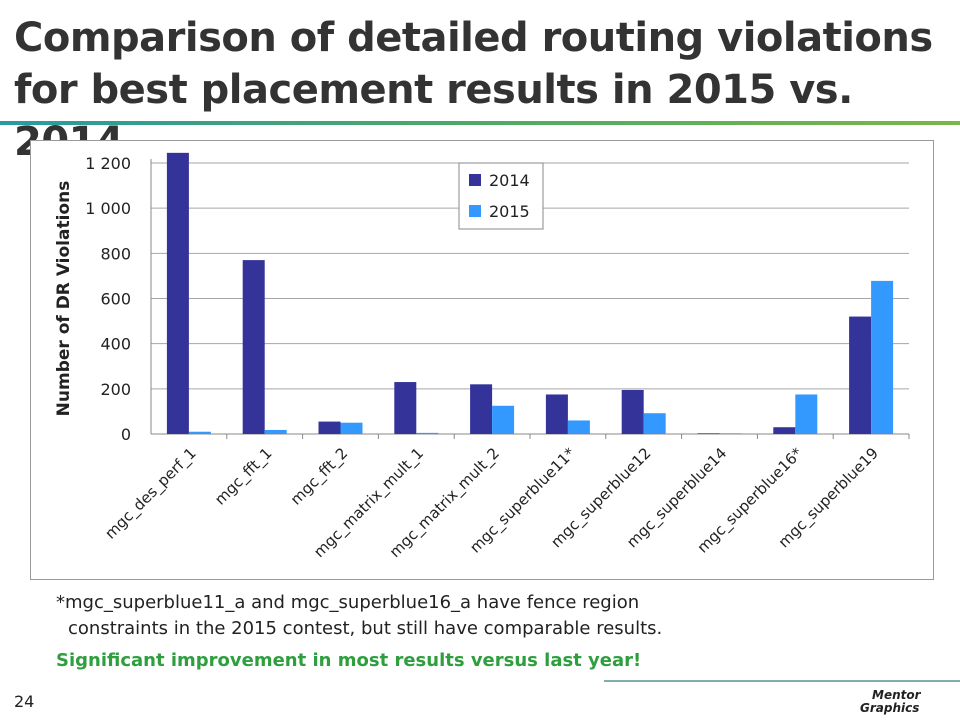 This screenshot has height=720, width=960. I want to click on y-tick-label: 600, so click(115, 299).